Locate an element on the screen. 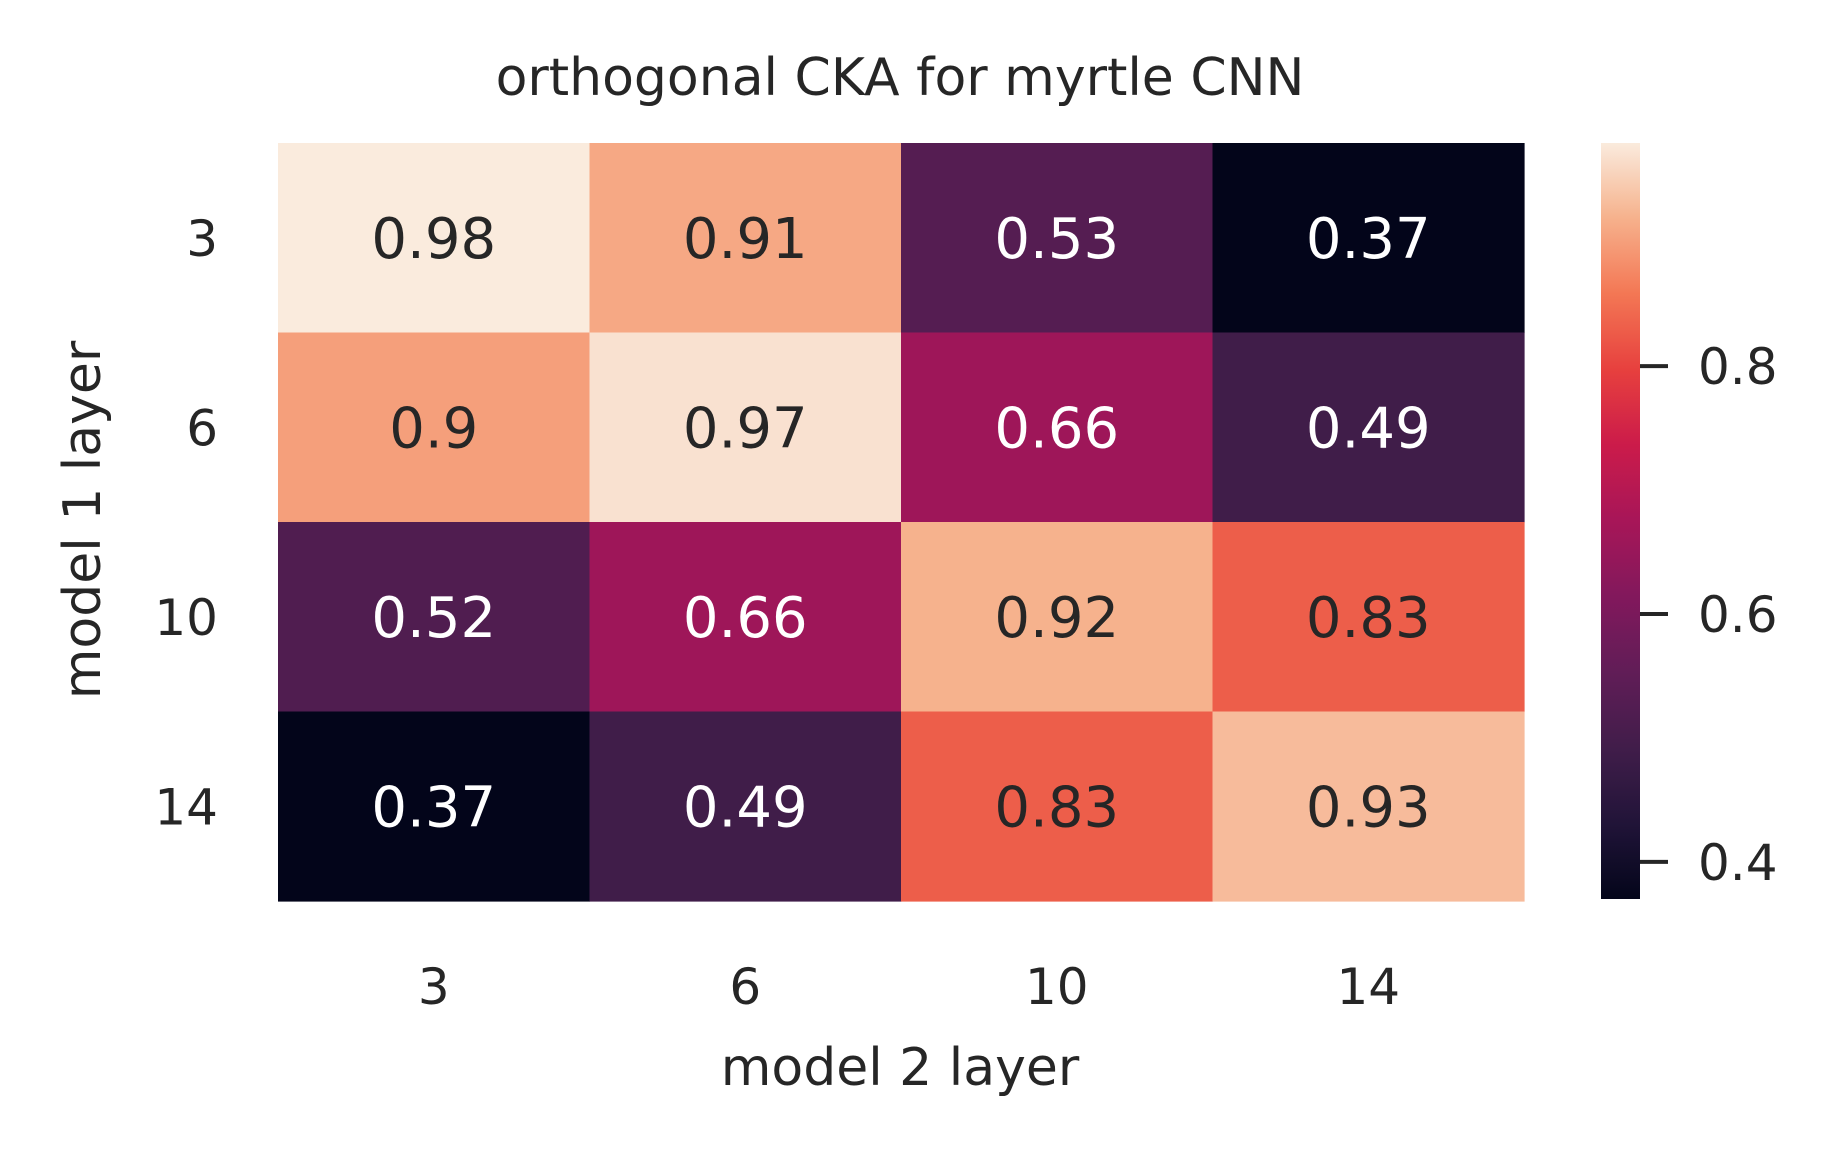 This screenshot has height=1155, width=1837. x-tick-label: 10 is located at coordinates (1057, 987).